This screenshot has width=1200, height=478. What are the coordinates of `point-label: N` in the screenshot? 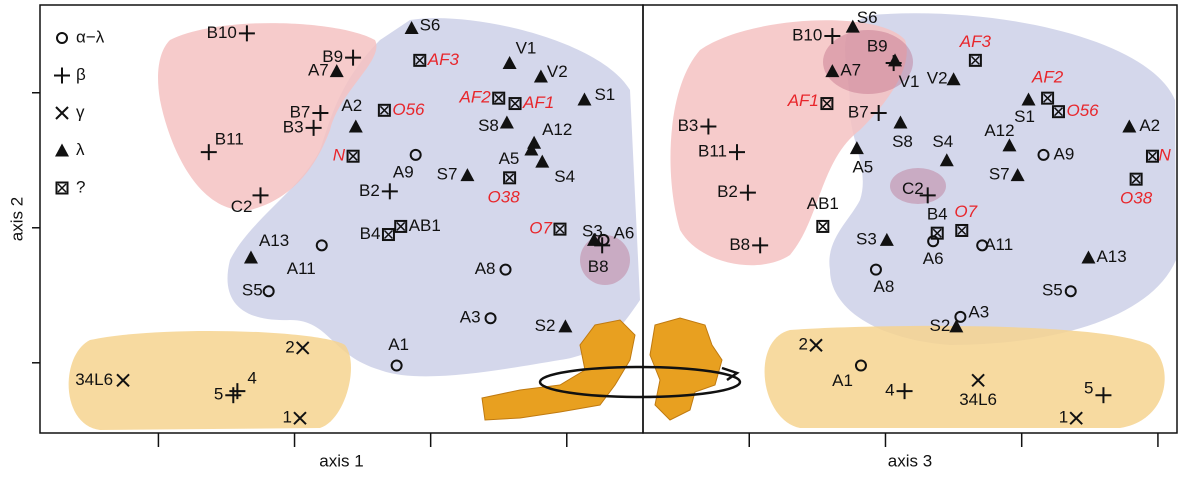 It's located at (1164, 155).